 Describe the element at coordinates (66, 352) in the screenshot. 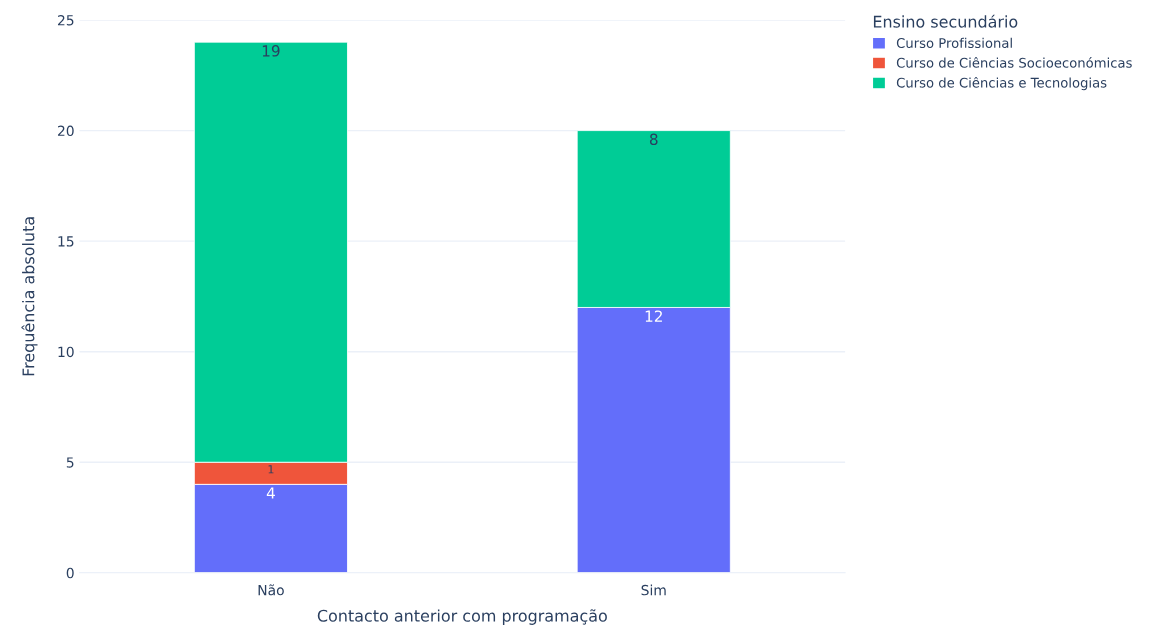

I see `y-tick-label: 10` at that location.